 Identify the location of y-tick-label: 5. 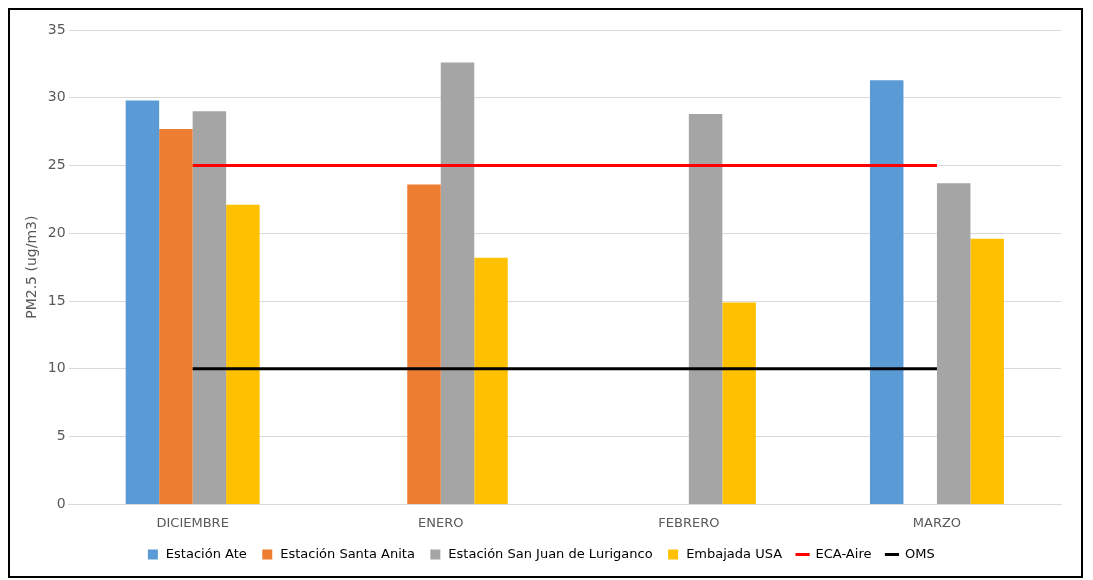
(61, 435).